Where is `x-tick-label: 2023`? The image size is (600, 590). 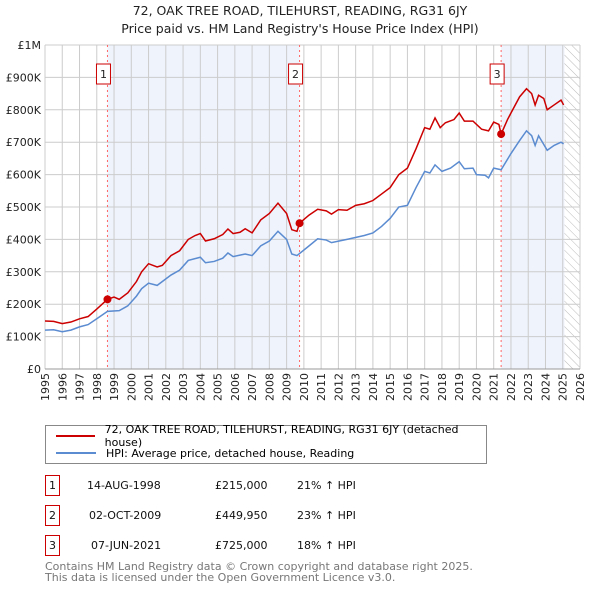
x-tick-label: 2023 is located at coordinates (528, 387).